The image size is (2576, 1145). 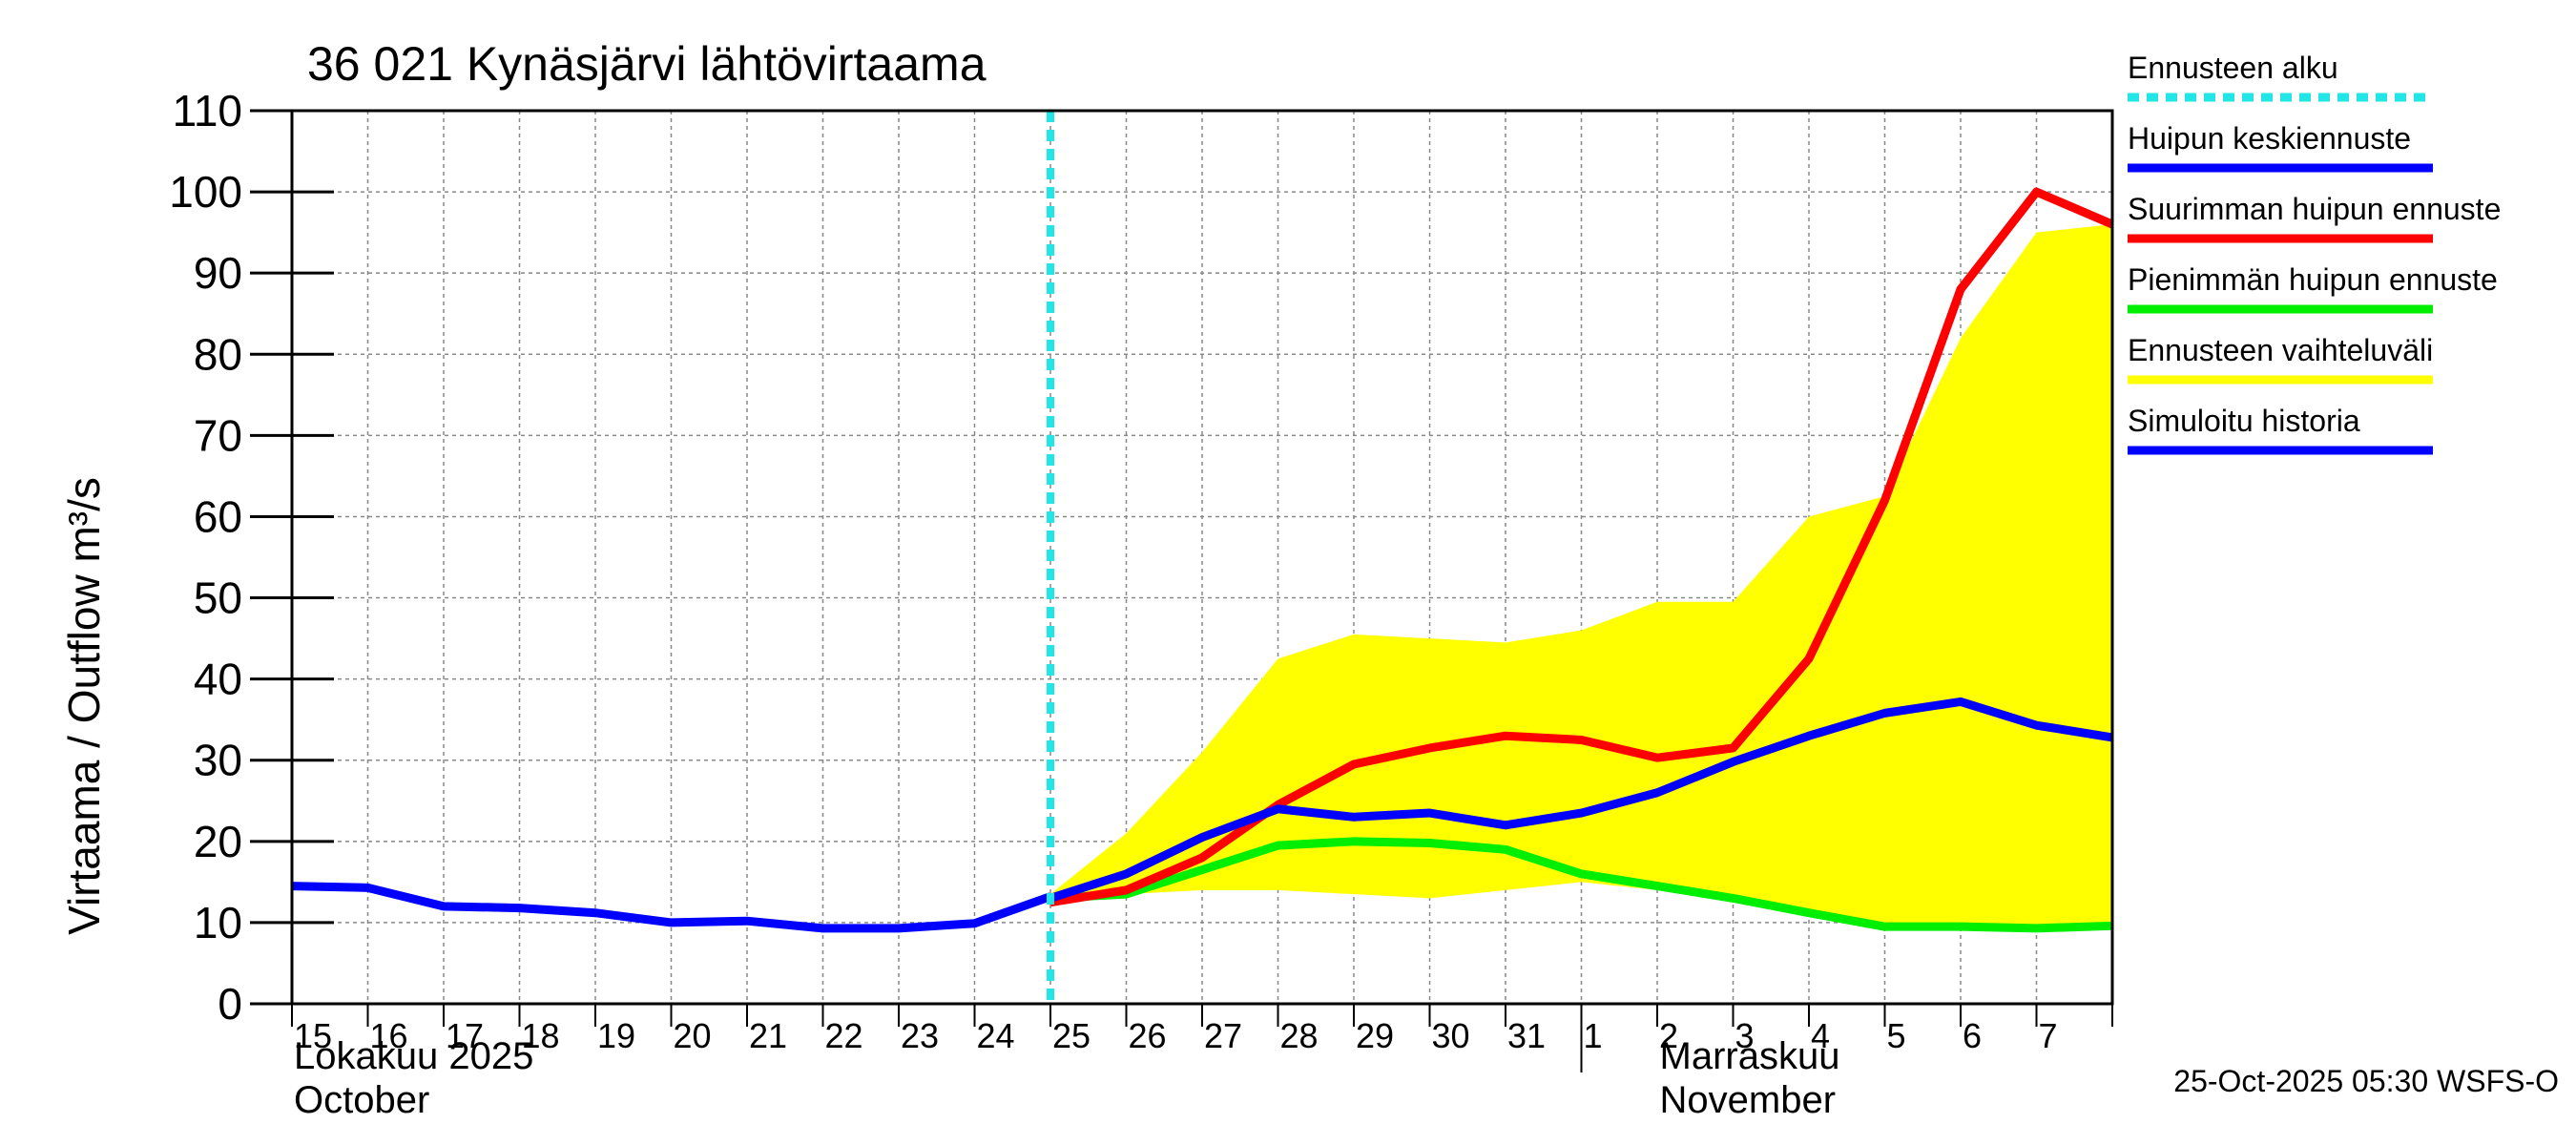 I want to click on month-label-en: November, so click(x=1748, y=1100).